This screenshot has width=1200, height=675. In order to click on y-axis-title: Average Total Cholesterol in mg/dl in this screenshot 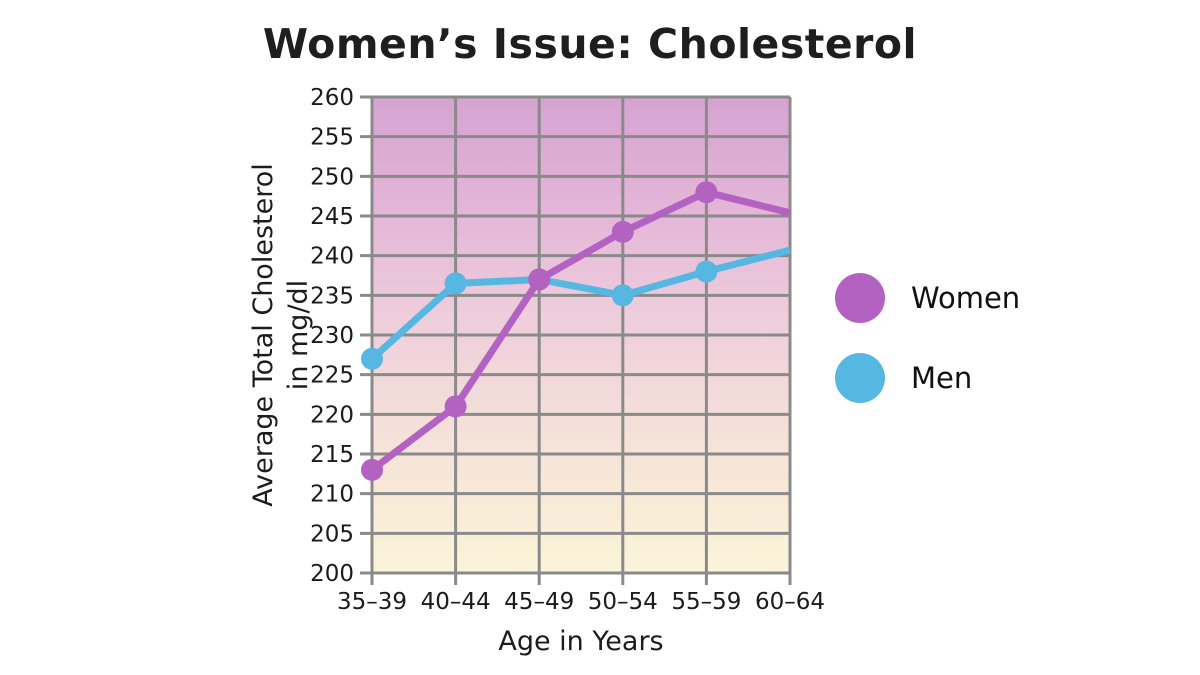, I will do `click(283, 335)`.